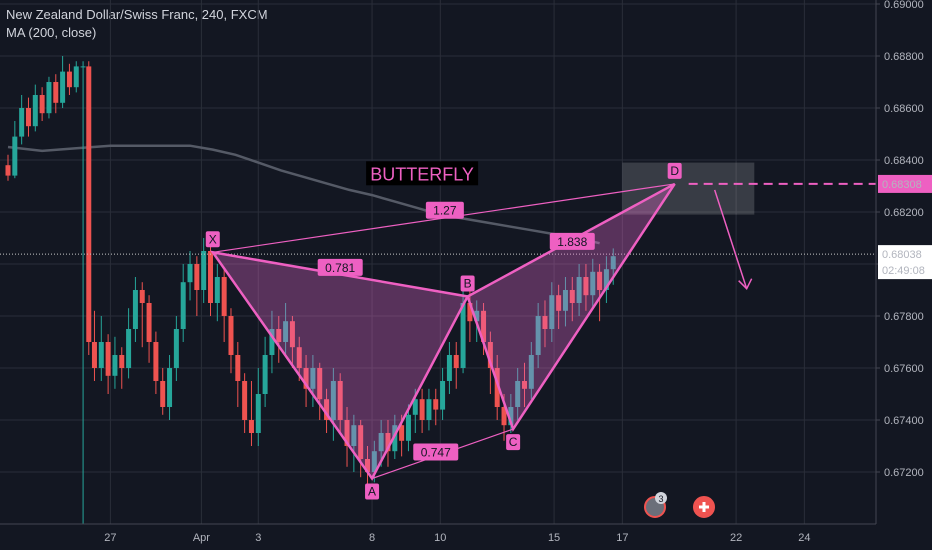  What do you see at coordinates (804, 538) in the screenshot?
I see `time-tick-label: 24` at bounding box center [804, 538].